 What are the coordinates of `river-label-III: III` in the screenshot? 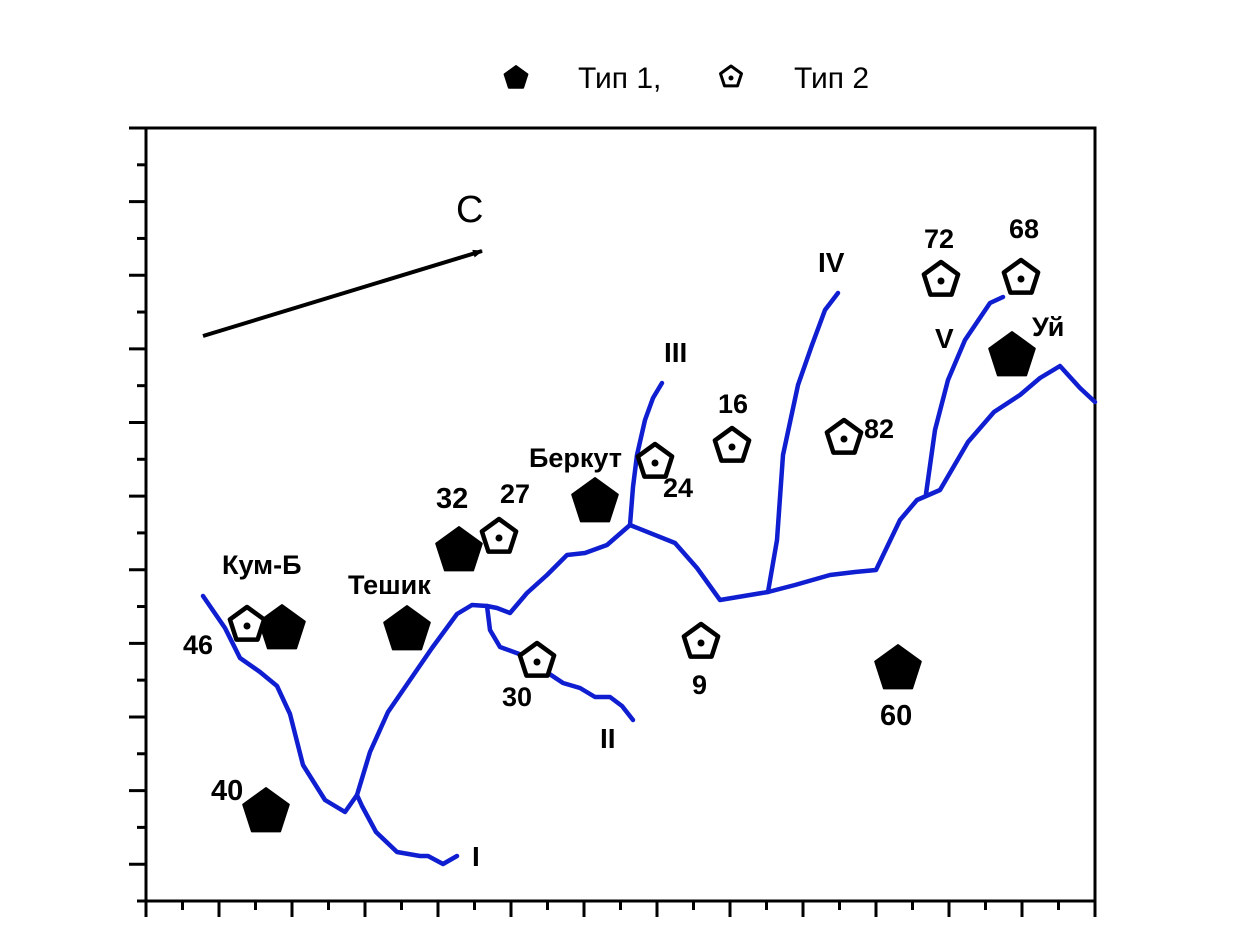 It's located at (675, 352).